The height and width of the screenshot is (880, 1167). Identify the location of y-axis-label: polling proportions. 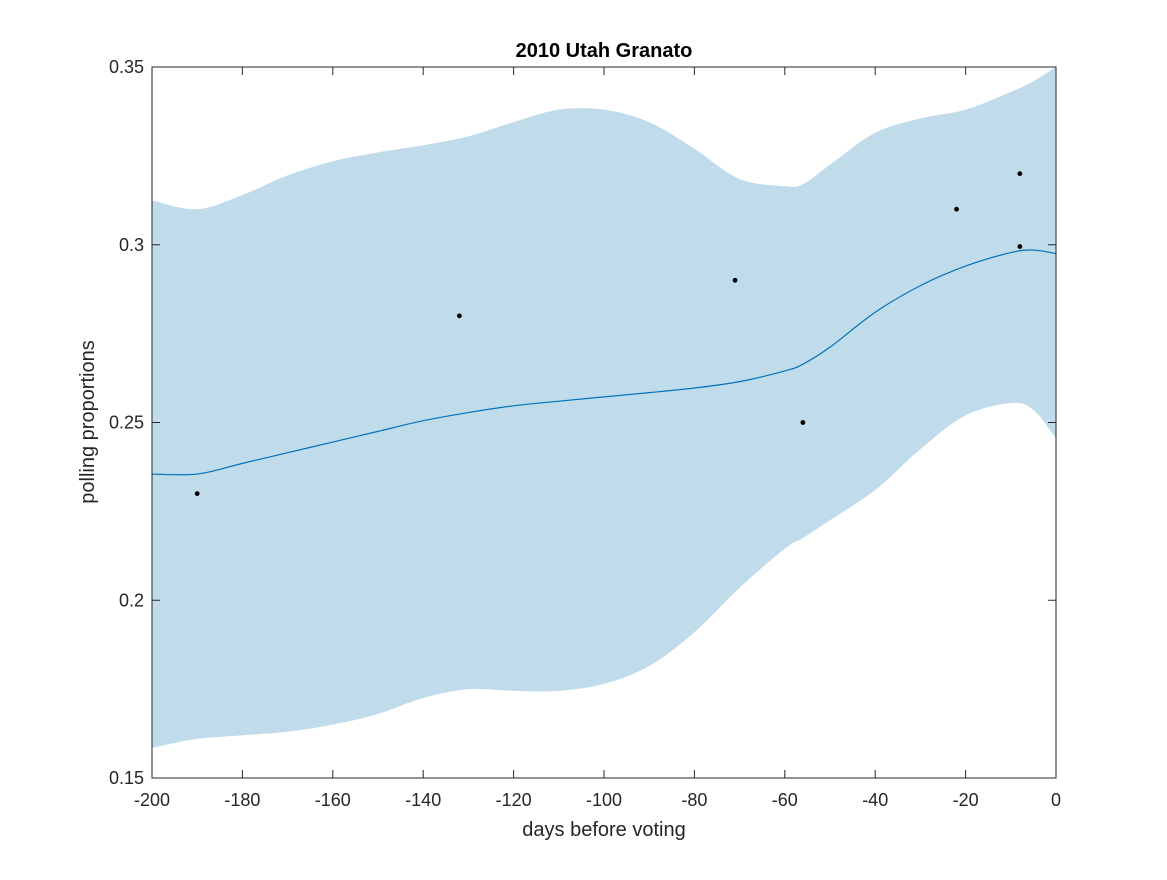
(88, 421).